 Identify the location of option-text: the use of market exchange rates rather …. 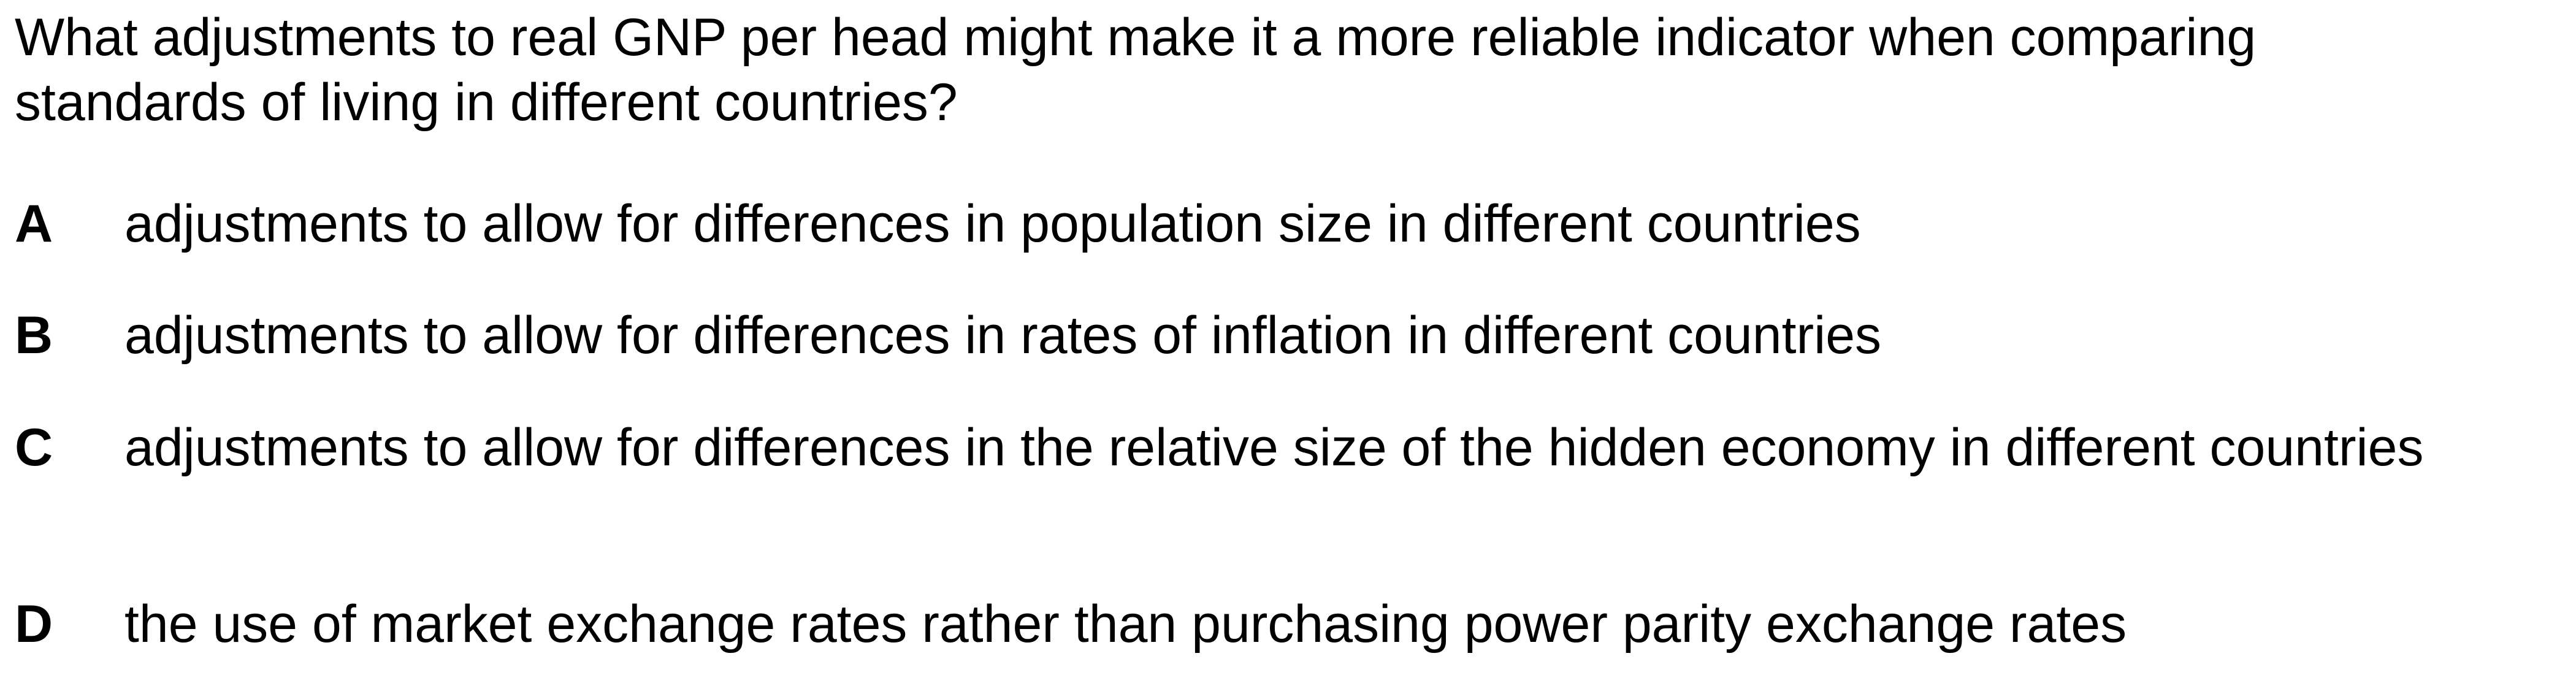
(1125, 624).